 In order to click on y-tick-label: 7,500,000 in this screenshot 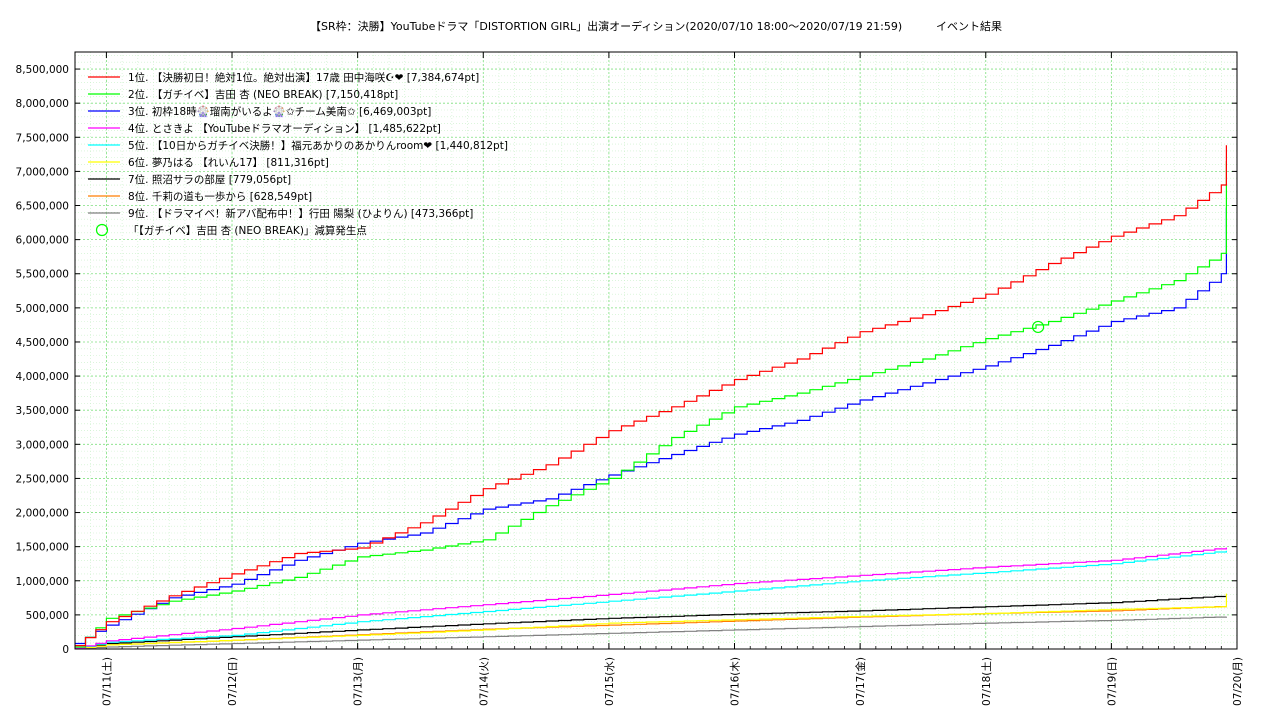, I will do `click(42, 138)`.